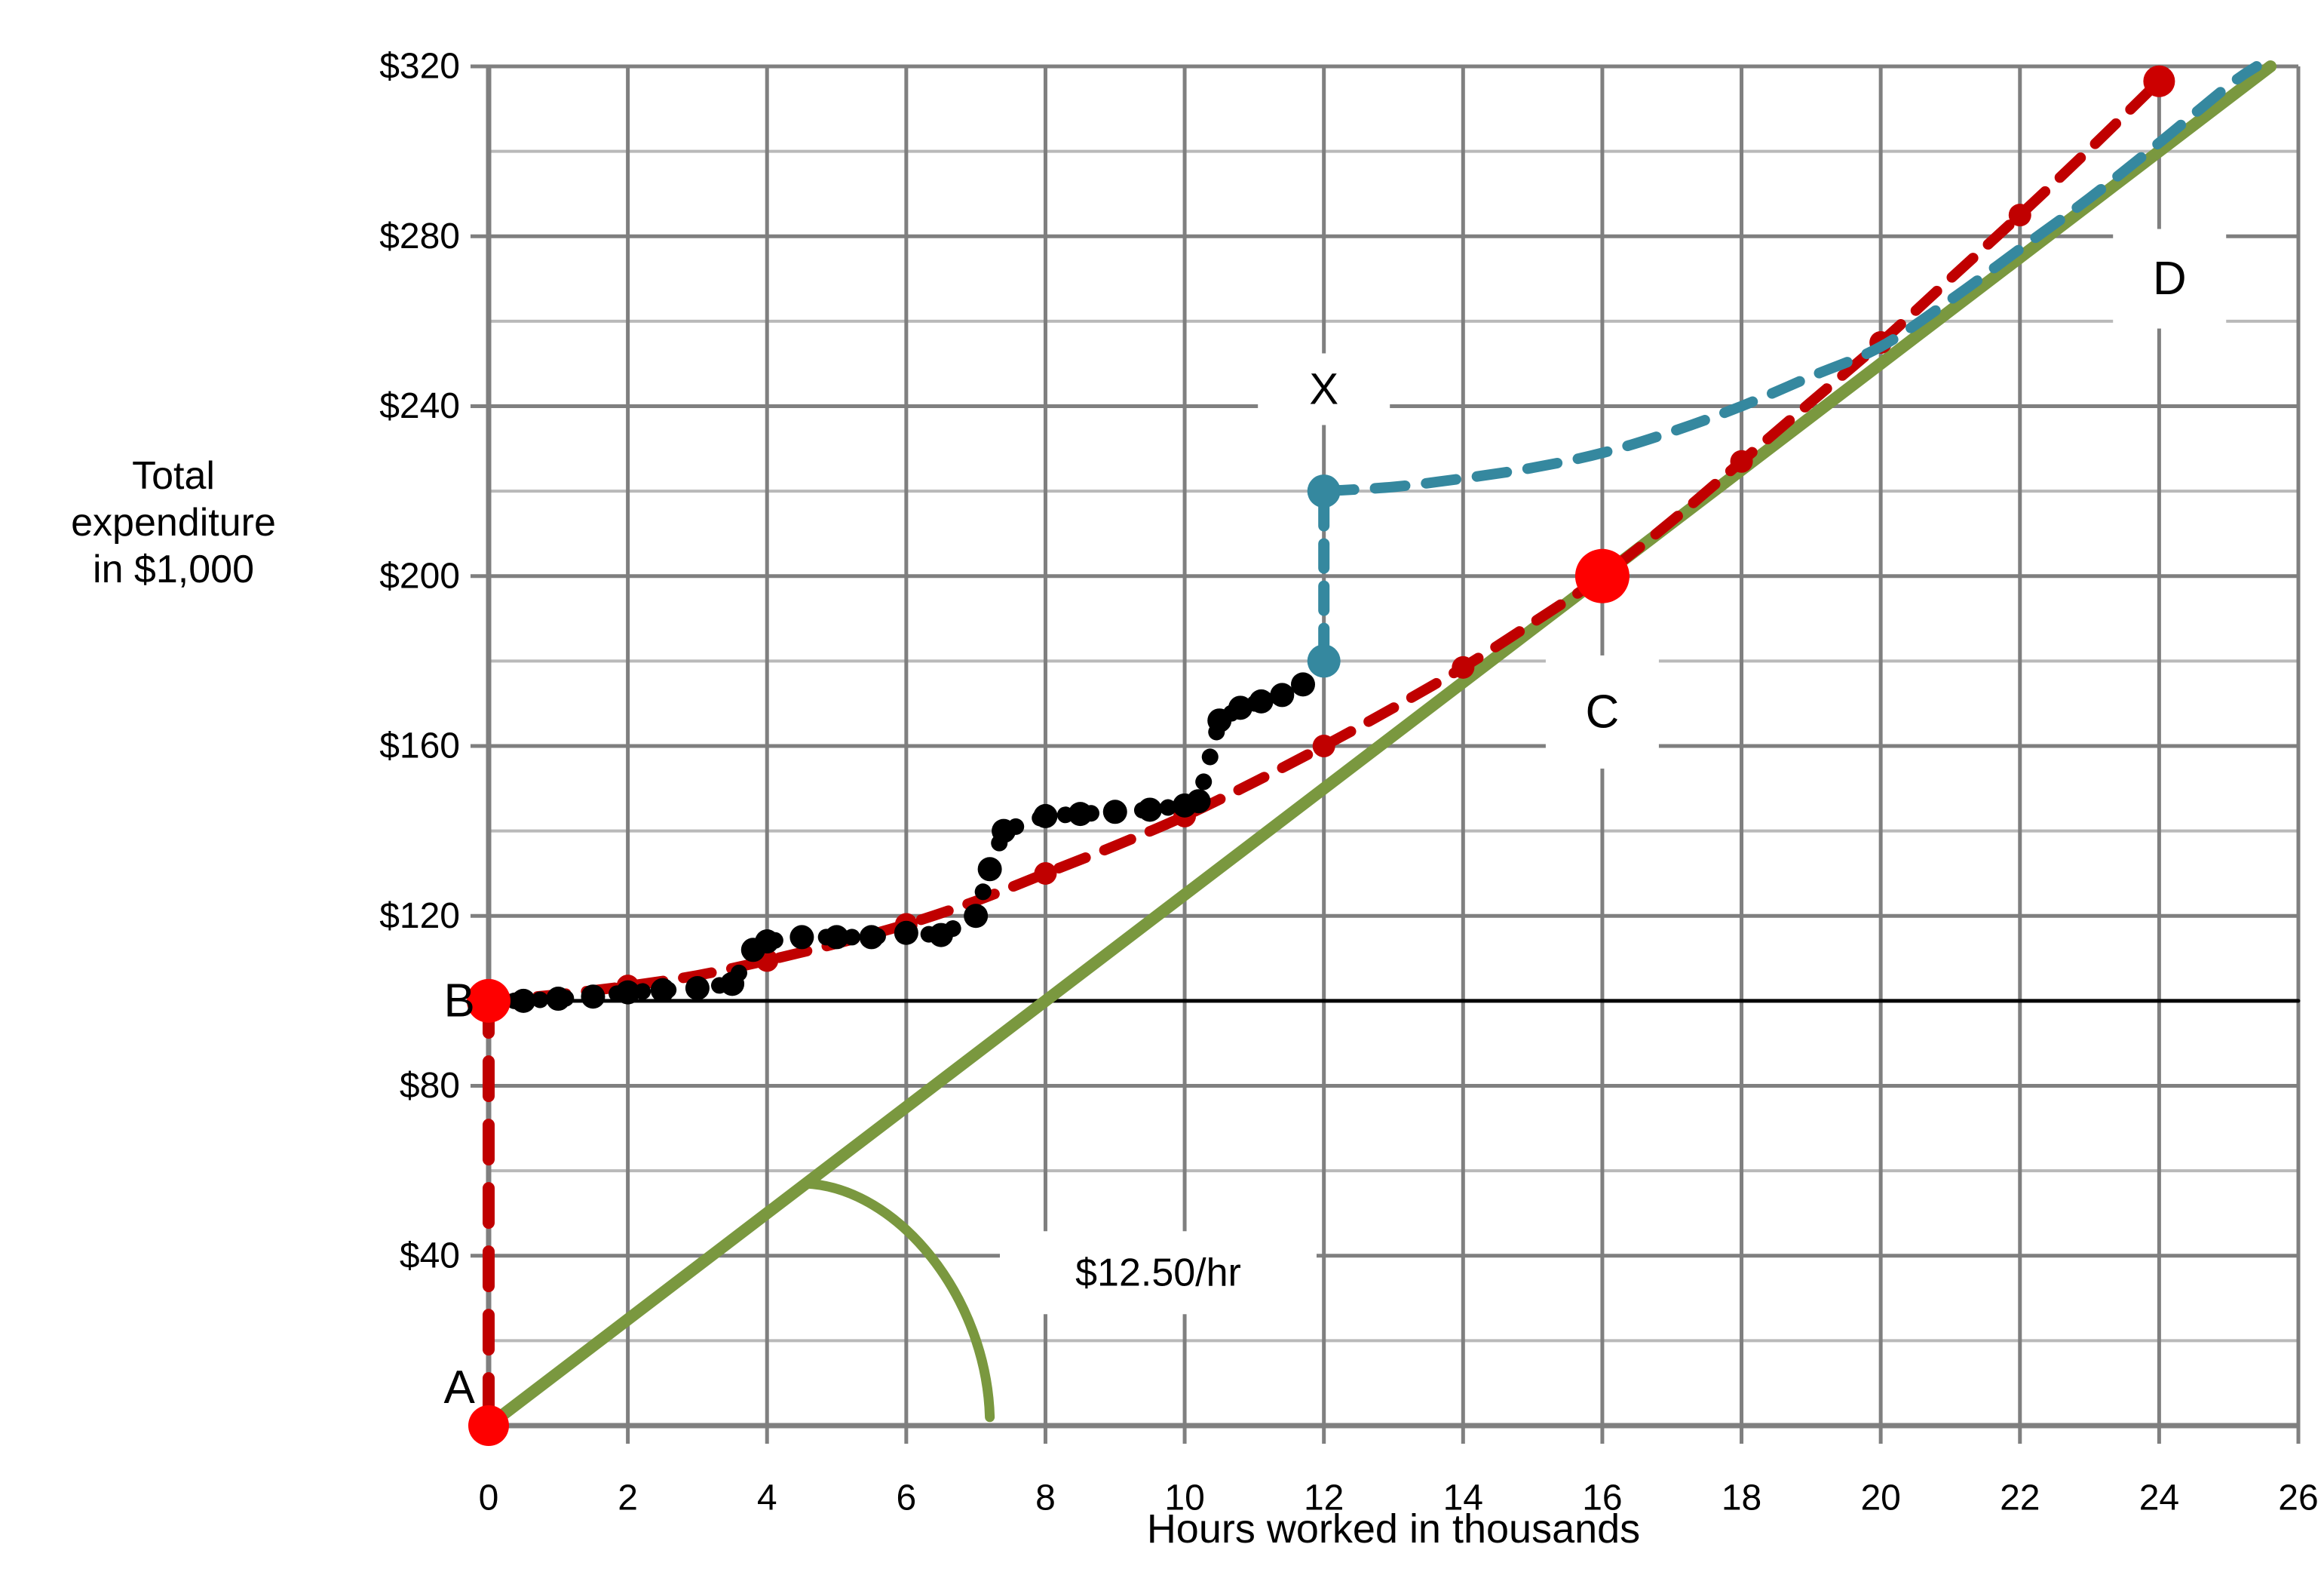 The width and height of the screenshot is (2324, 1581). What do you see at coordinates (1393, 1529) in the screenshot?
I see `x-axis-title: Hours worked in thousands` at bounding box center [1393, 1529].